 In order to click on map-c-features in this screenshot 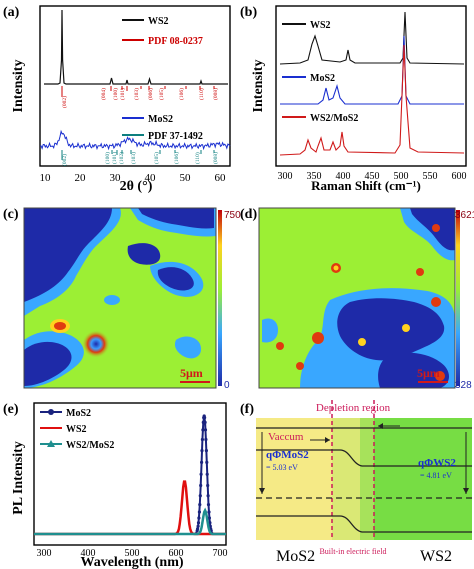, I will do `click(120, 298)`.